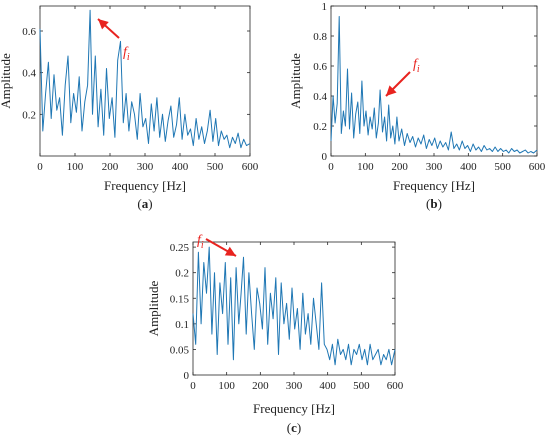 The height and width of the screenshot is (436, 550). I want to click on panel-caption: (c), so click(294, 427).